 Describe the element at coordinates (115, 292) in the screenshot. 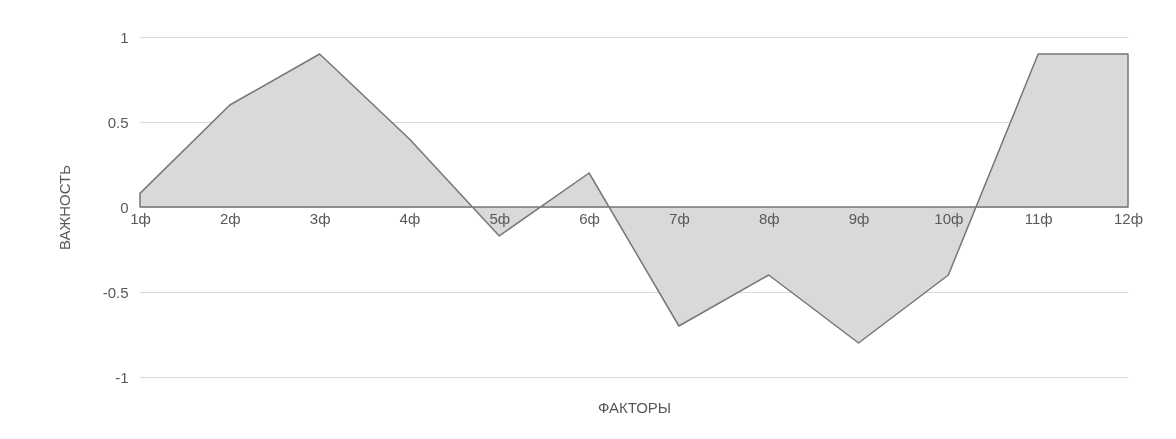

I see `y-tick-label: -0.5` at that location.